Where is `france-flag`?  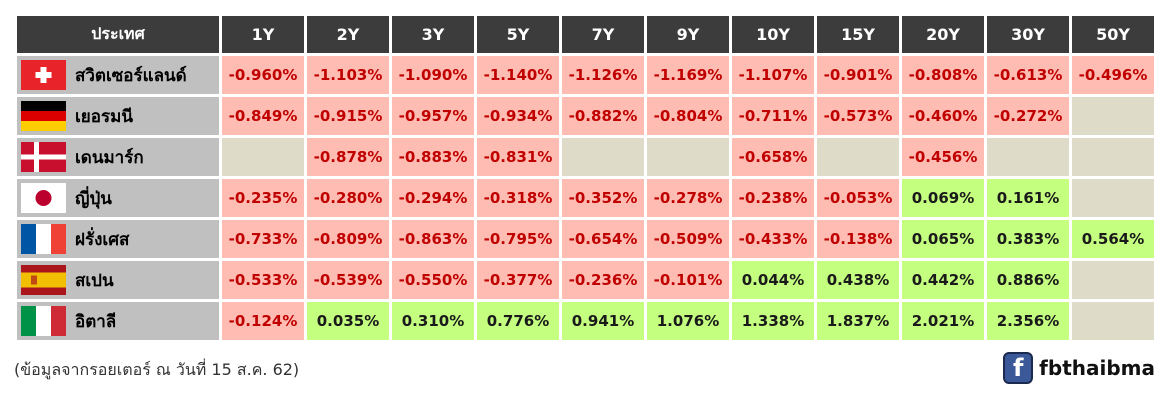
france-flag is located at coordinates (43, 239).